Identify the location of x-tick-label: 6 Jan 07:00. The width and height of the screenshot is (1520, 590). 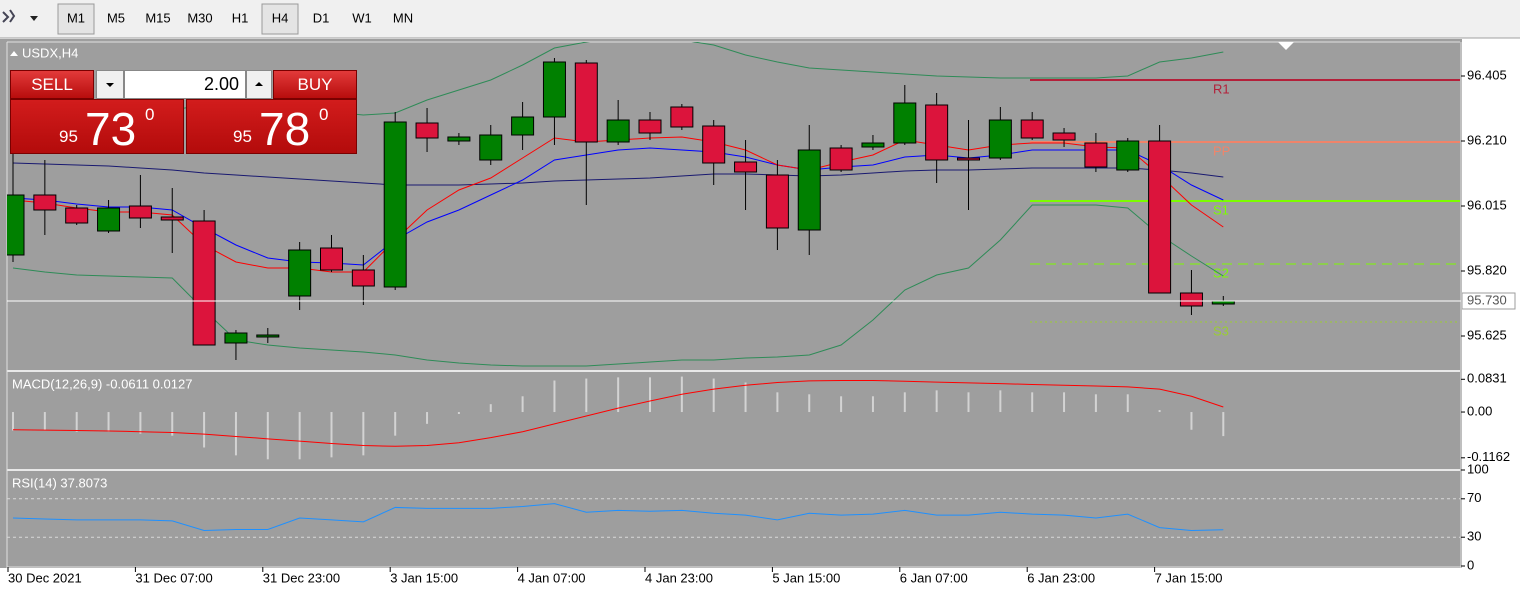
(934, 577).